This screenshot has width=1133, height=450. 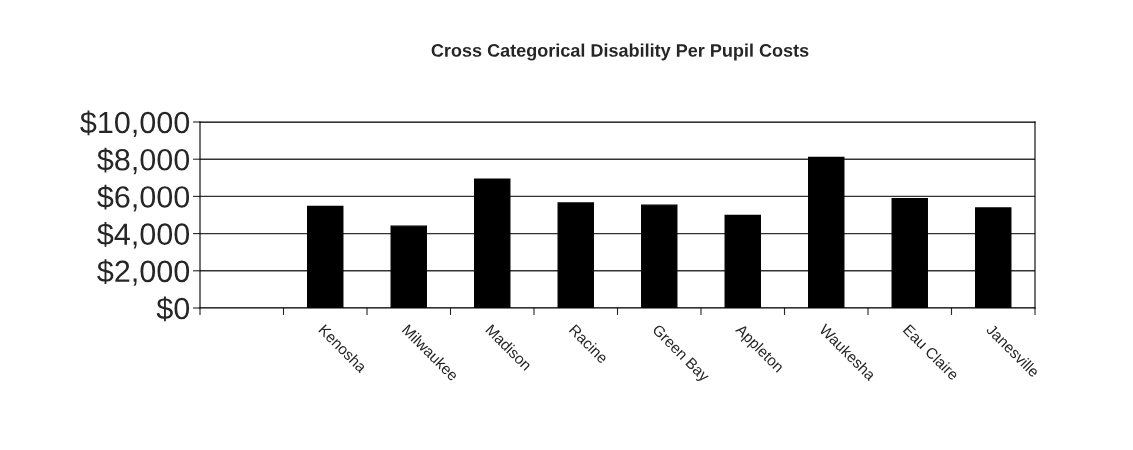 I want to click on y-tick-label: $2,000, so click(x=143, y=272).